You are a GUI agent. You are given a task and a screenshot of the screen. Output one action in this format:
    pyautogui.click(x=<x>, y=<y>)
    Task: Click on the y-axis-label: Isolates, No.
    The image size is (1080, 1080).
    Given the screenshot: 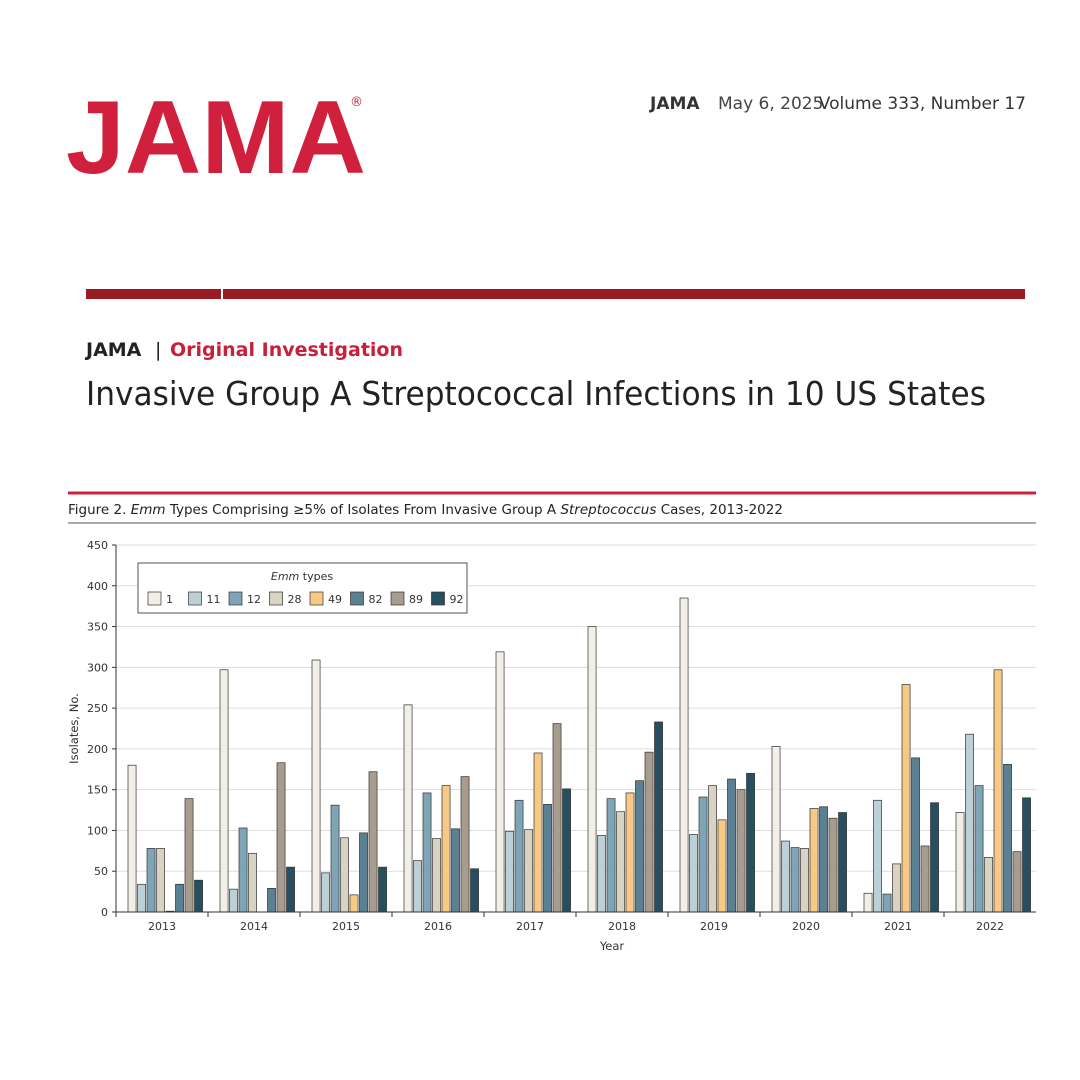 What is the action you would take?
    pyautogui.click(x=74, y=728)
    